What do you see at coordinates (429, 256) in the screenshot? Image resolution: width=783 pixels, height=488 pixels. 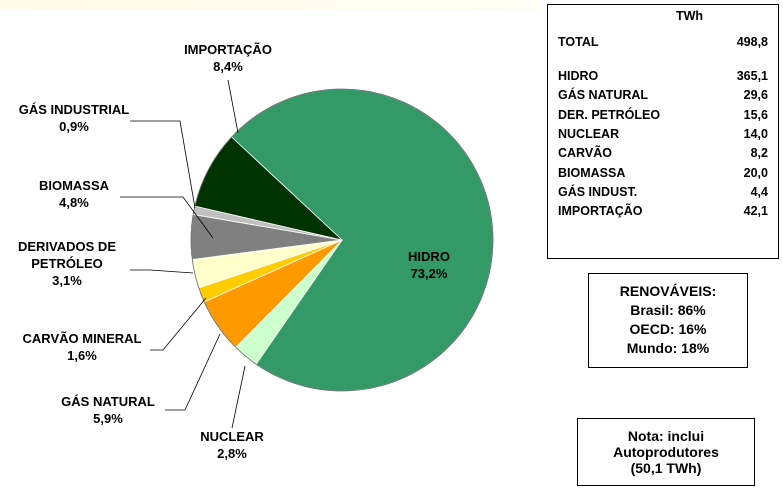 I see `slice-name: HIDRO` at bounding box center [429, 256].